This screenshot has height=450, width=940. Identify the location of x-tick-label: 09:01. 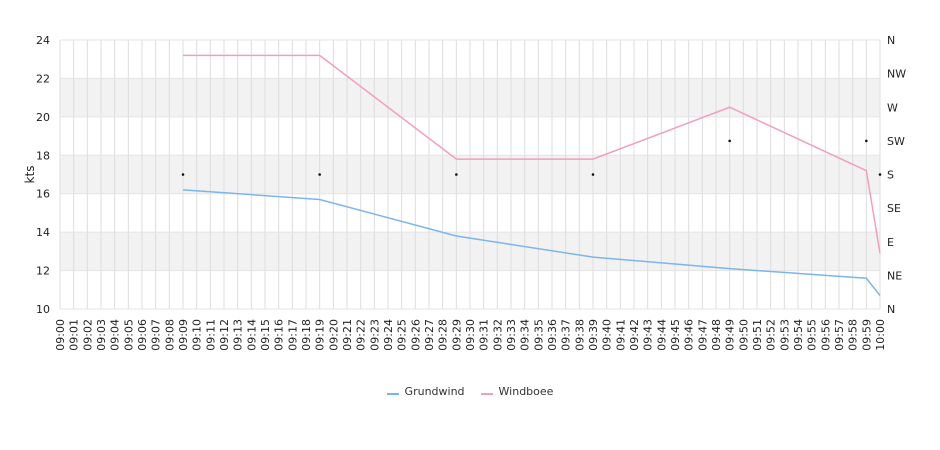
(74, 335).